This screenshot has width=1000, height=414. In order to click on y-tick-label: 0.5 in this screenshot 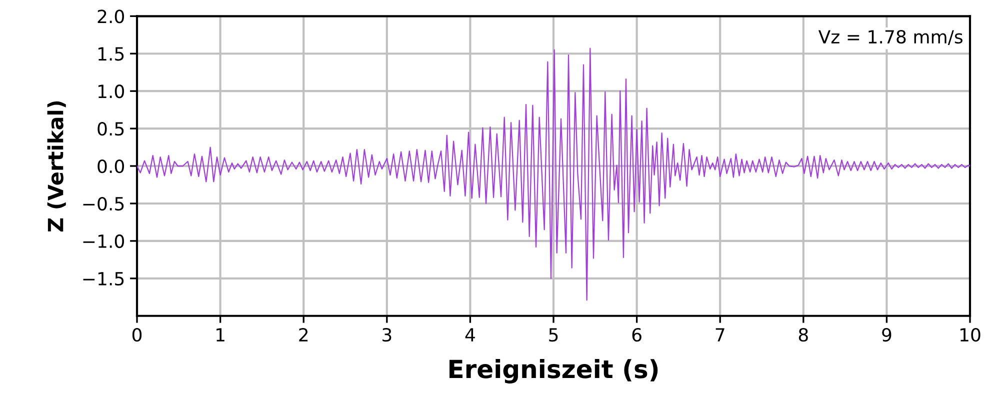, I will do `click(111, 129)`.